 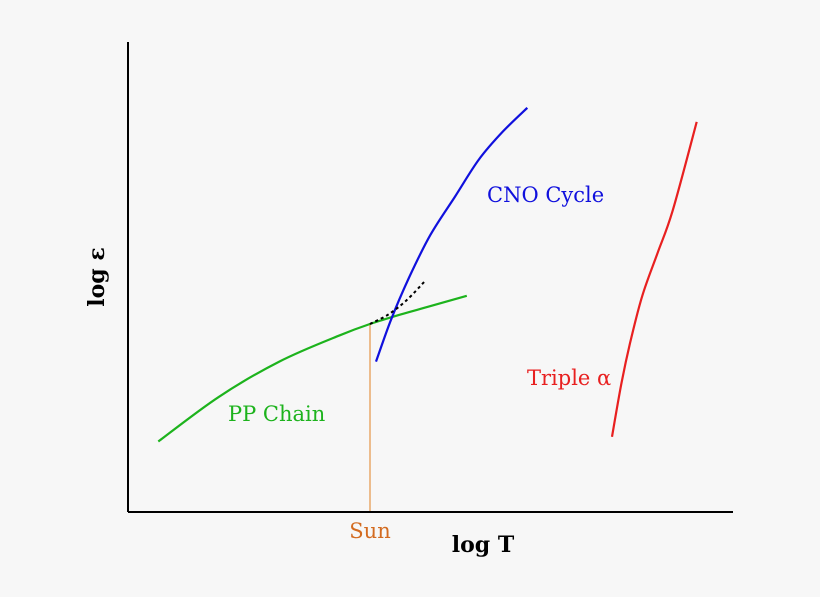 I want to click on x-axis-label: log T, so click(x=483, y=545).